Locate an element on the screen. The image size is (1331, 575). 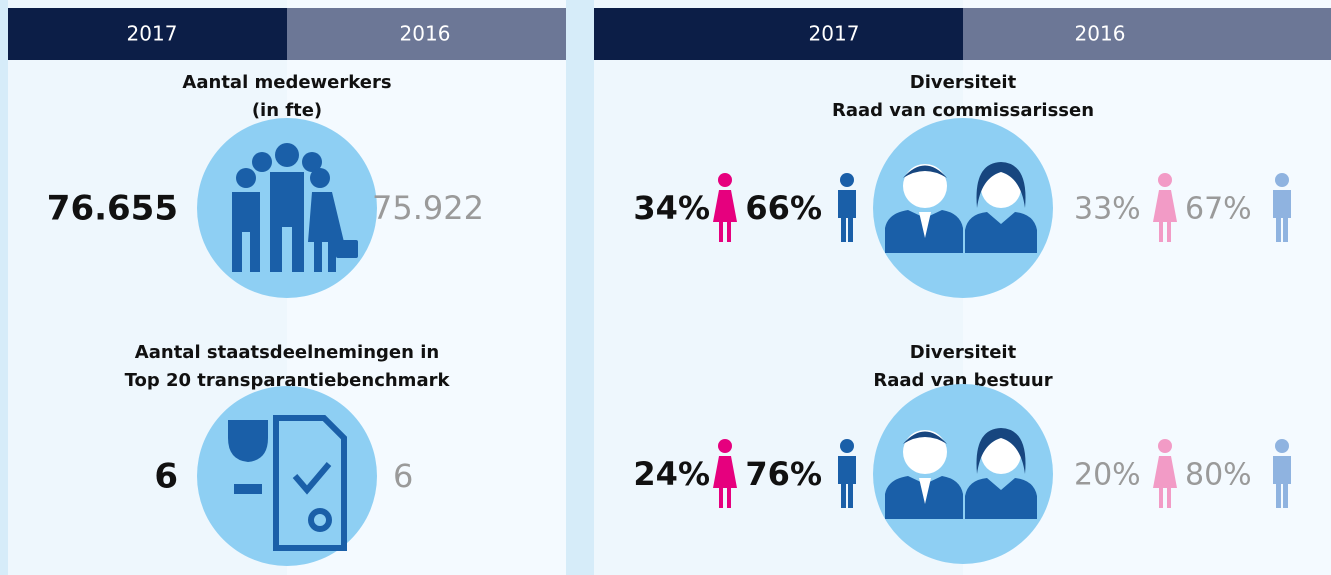
women-2017: 24% is located at coordinates (671, 474).